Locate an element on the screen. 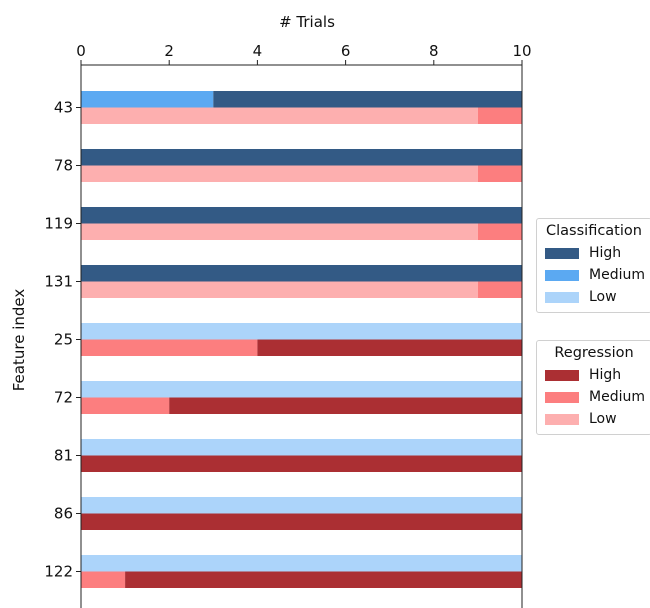  legend-item-regression-high: High is located at coordinates (594, 375).